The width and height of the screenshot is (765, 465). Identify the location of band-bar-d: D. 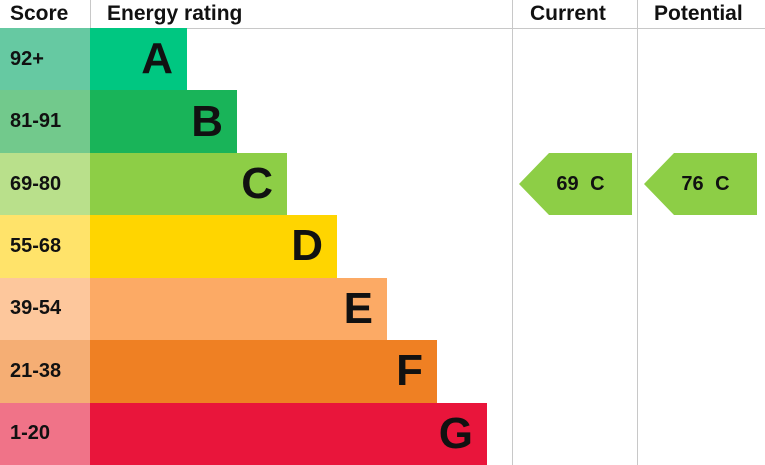
(213, 246).